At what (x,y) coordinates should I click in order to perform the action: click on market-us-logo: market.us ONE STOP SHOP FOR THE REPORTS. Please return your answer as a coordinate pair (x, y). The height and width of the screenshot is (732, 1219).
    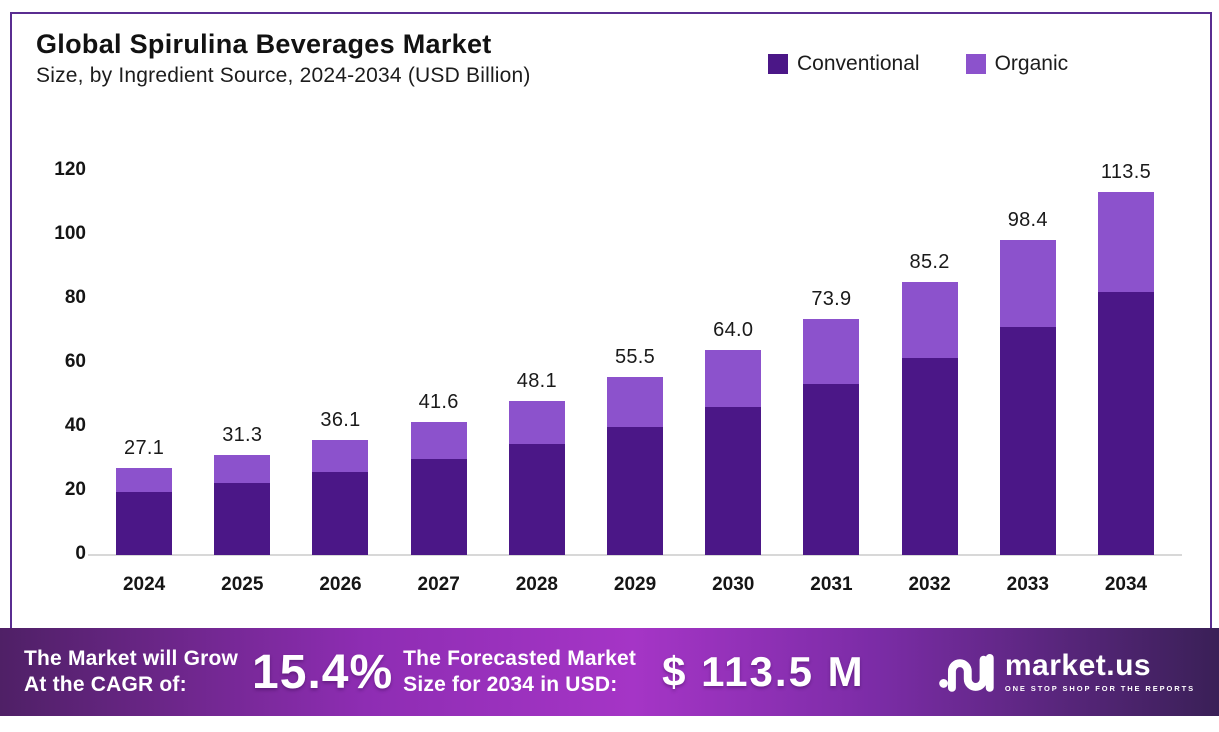
    Looking at the image, I should click on (1066, 672).